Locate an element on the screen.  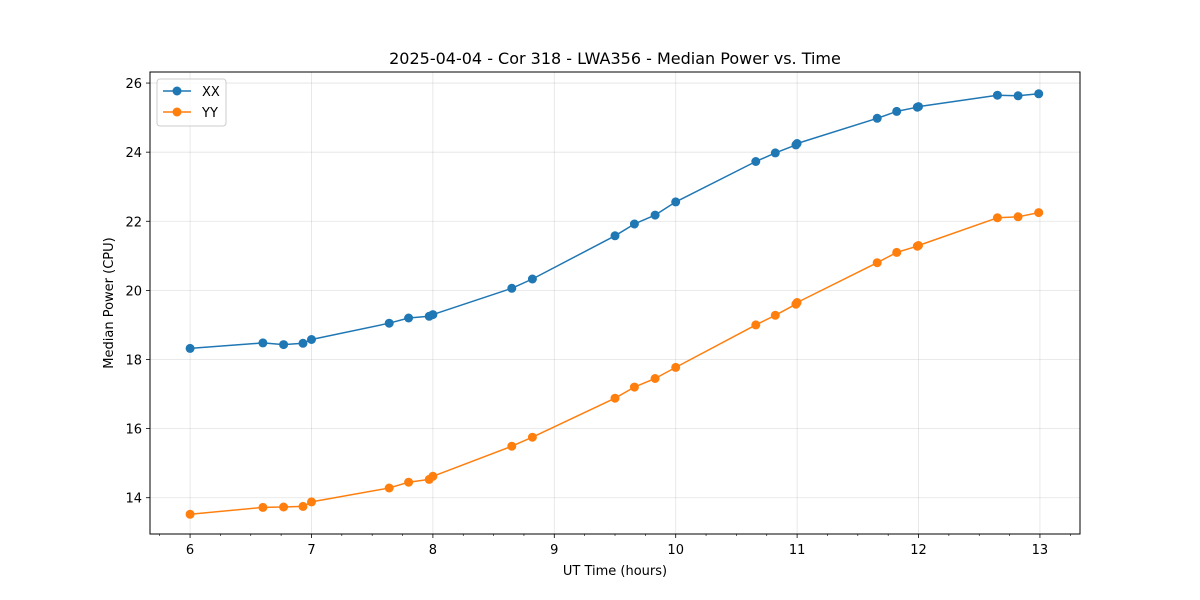
x-axis-label: UT Time (hours) is located at coordinates (615, 571).